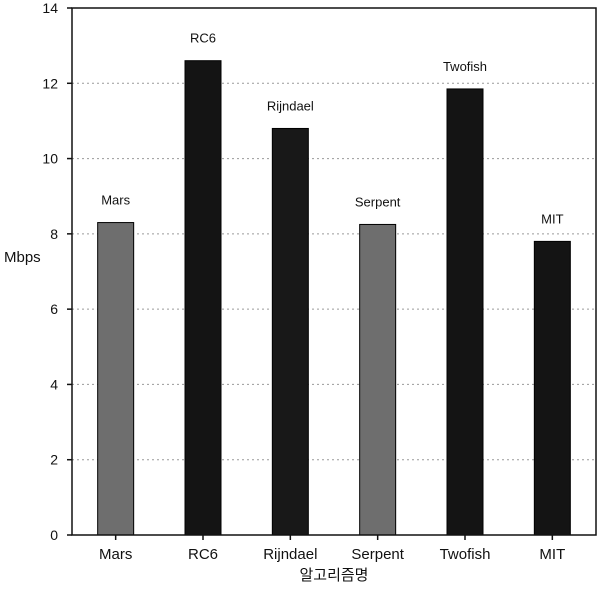 The height and width of the screenshot is (603, 604). Describe the element at coordinates (203, 554) in the screenshot. I see `x-tick-label: RC6` at that location.